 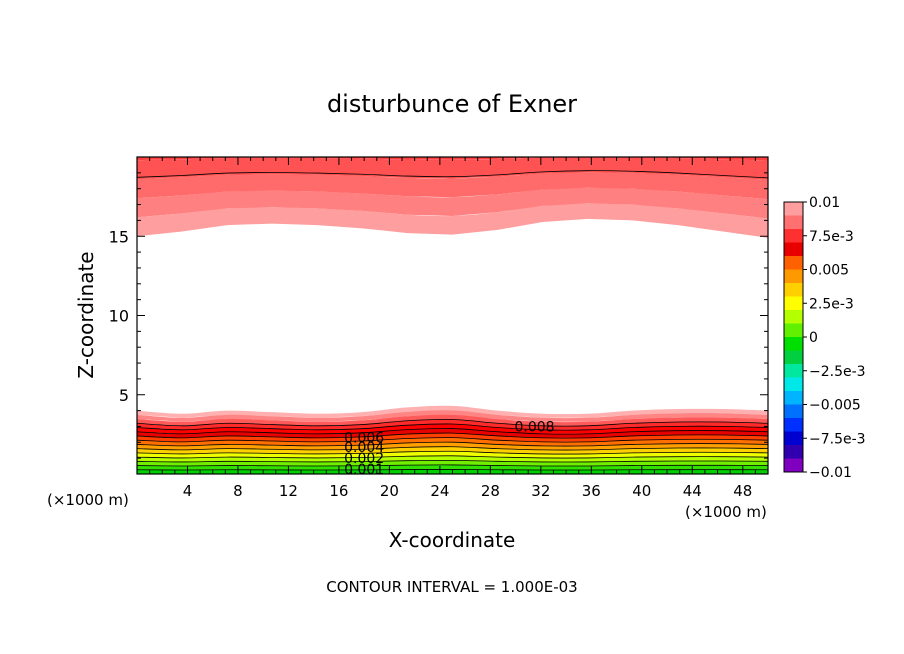 I want to click on colorbar-label: 0, so click(x=813, y=338).